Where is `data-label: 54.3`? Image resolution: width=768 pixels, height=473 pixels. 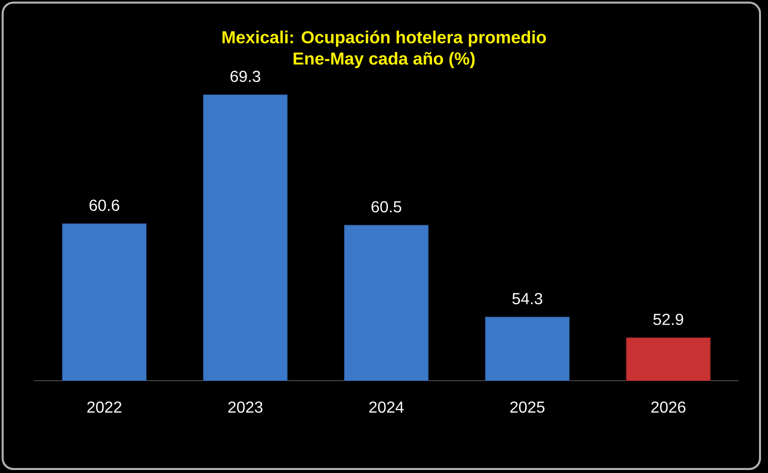
data-label: 54.3 is located at coordinates (527, 298).